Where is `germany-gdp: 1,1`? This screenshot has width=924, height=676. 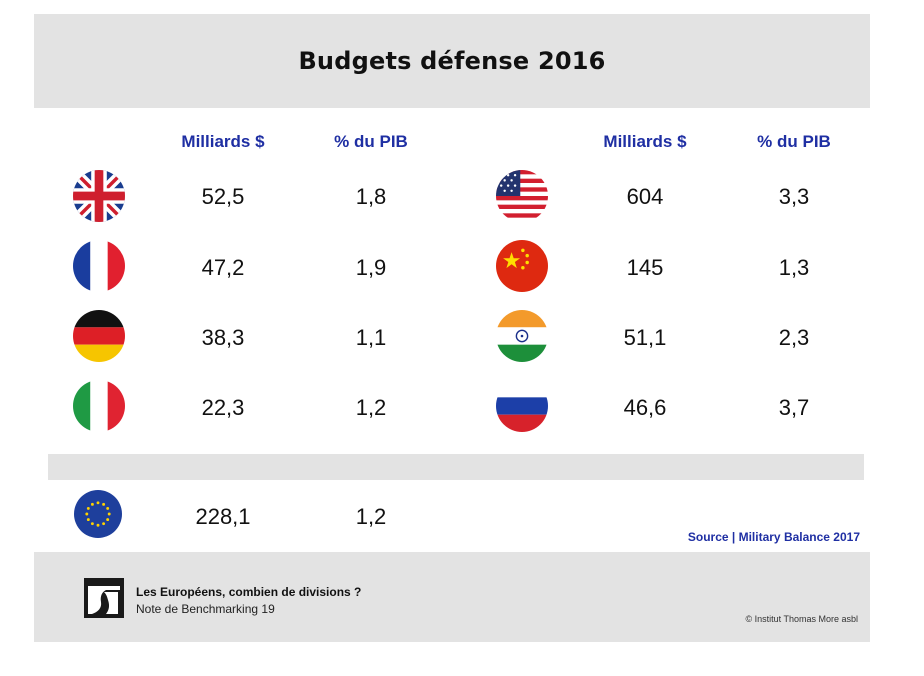 germany-gdp: 1,1 is located at coordinates (371, 337).